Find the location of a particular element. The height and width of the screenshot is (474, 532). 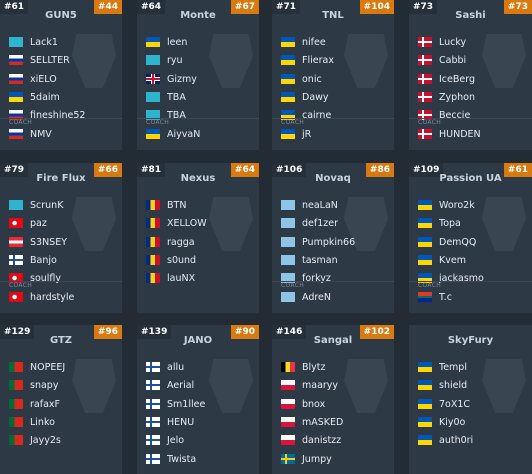

coach-name: AiyvaN is located at coordinates (184, 134).